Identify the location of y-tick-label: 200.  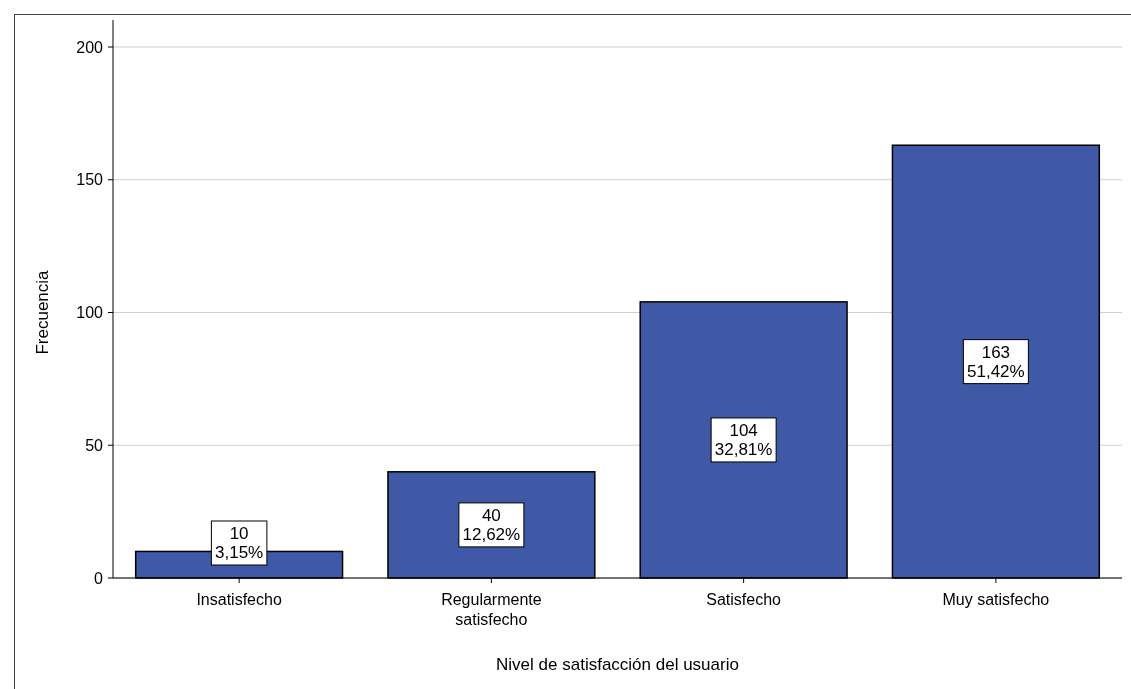
(90, 47).